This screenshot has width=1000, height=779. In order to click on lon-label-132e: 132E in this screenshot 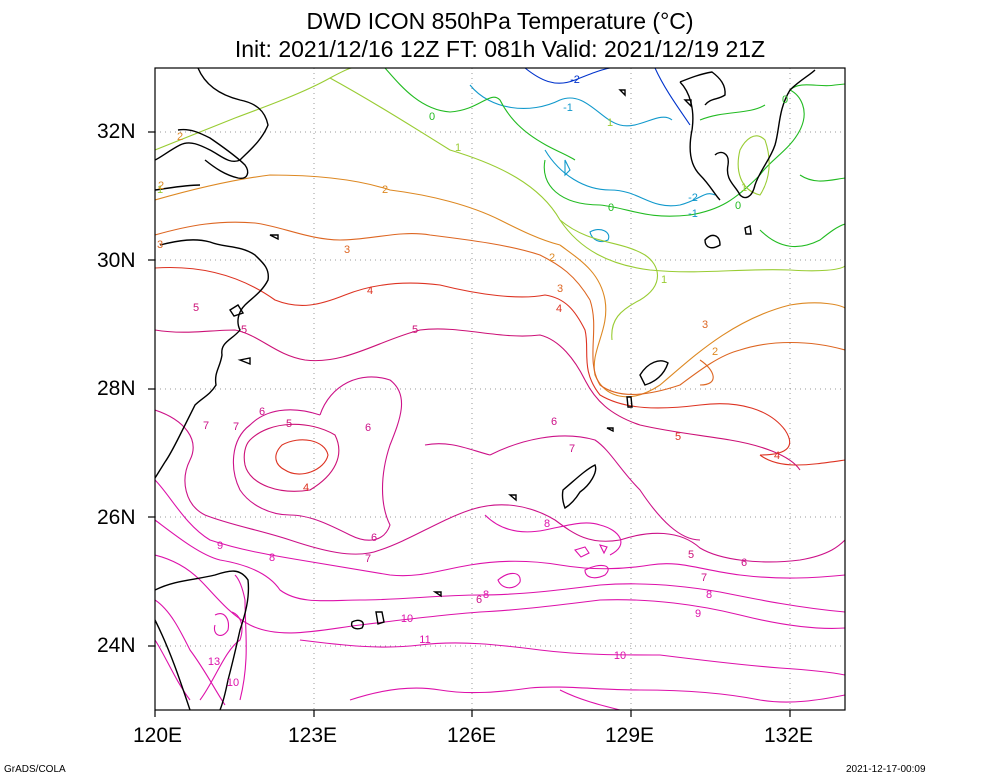, I will do `click(789, 735)`.